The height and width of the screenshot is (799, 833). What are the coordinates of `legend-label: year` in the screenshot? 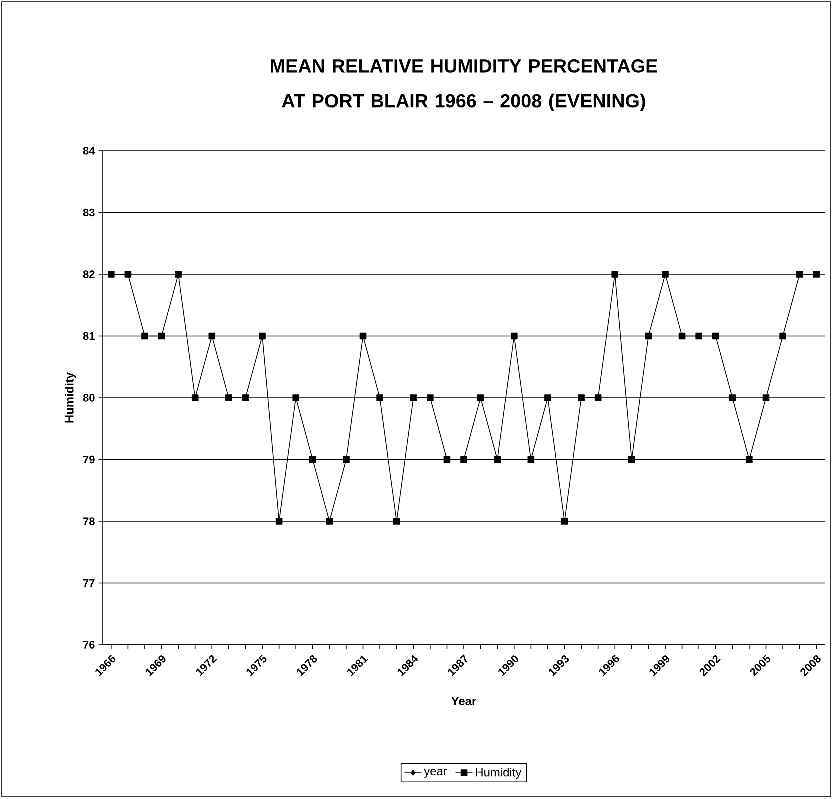 It's located at (436, 773).